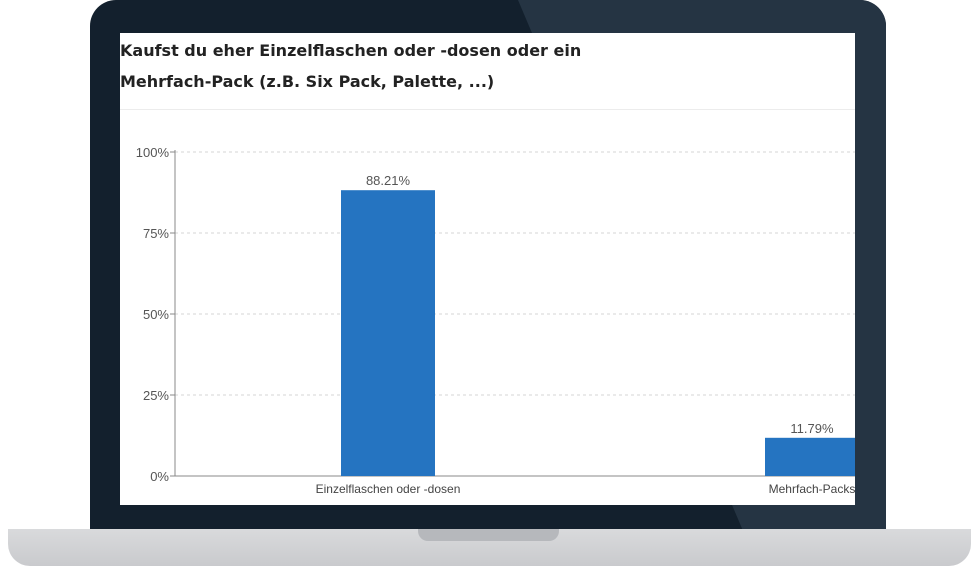 Image resolution: width=979 pixels, height=566 pixels. I want to click on y-tick-label: 0%, so click(159, 476).